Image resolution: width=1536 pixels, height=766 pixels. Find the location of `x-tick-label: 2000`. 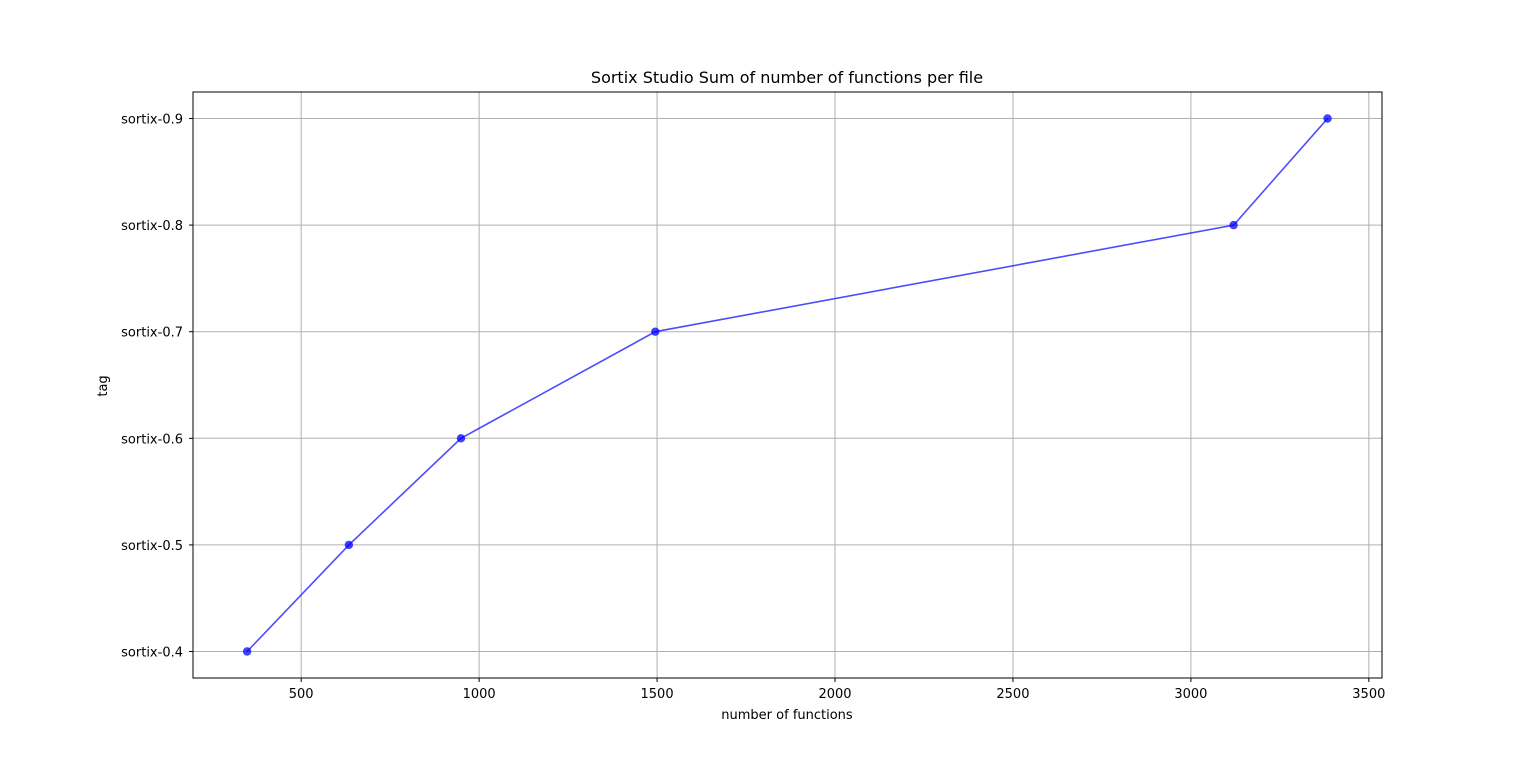

x-tick-label: 2000 is located at coordinates (834, 694).